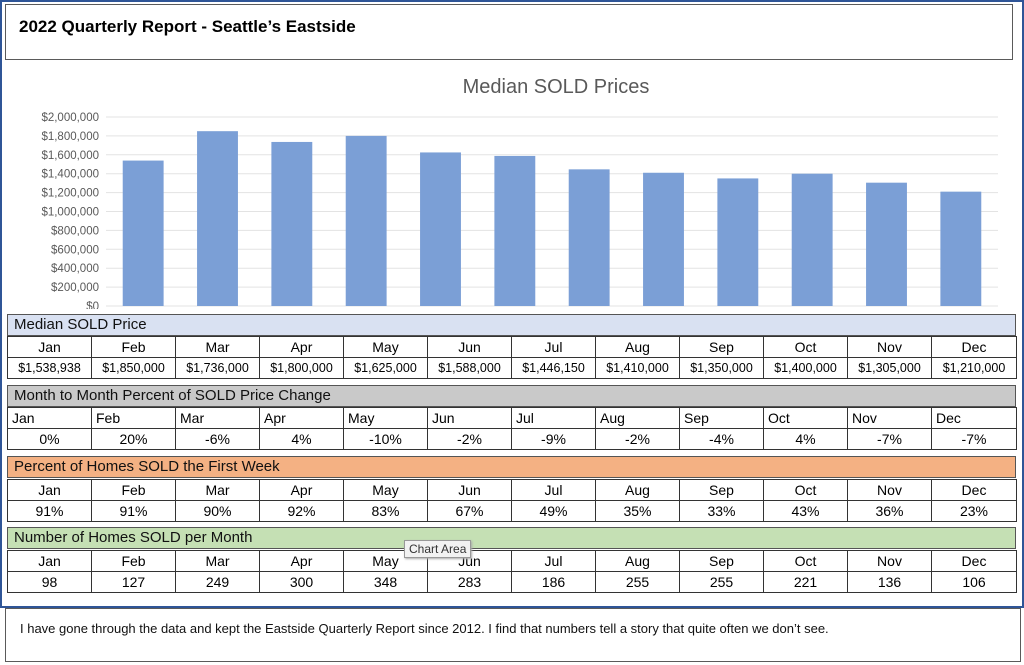  Describe the element at coordinates (511, 325) in the screenshot. I see `price-section-title: Median SOLD Price` at that location.